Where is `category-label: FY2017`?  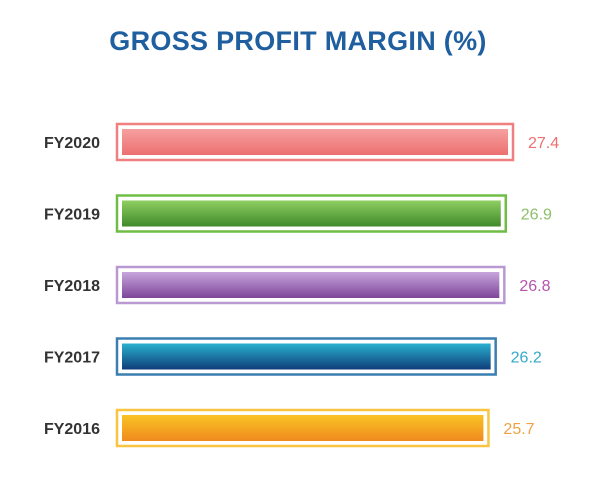
category-label: FY2017 is located at coordinates (72, 358).